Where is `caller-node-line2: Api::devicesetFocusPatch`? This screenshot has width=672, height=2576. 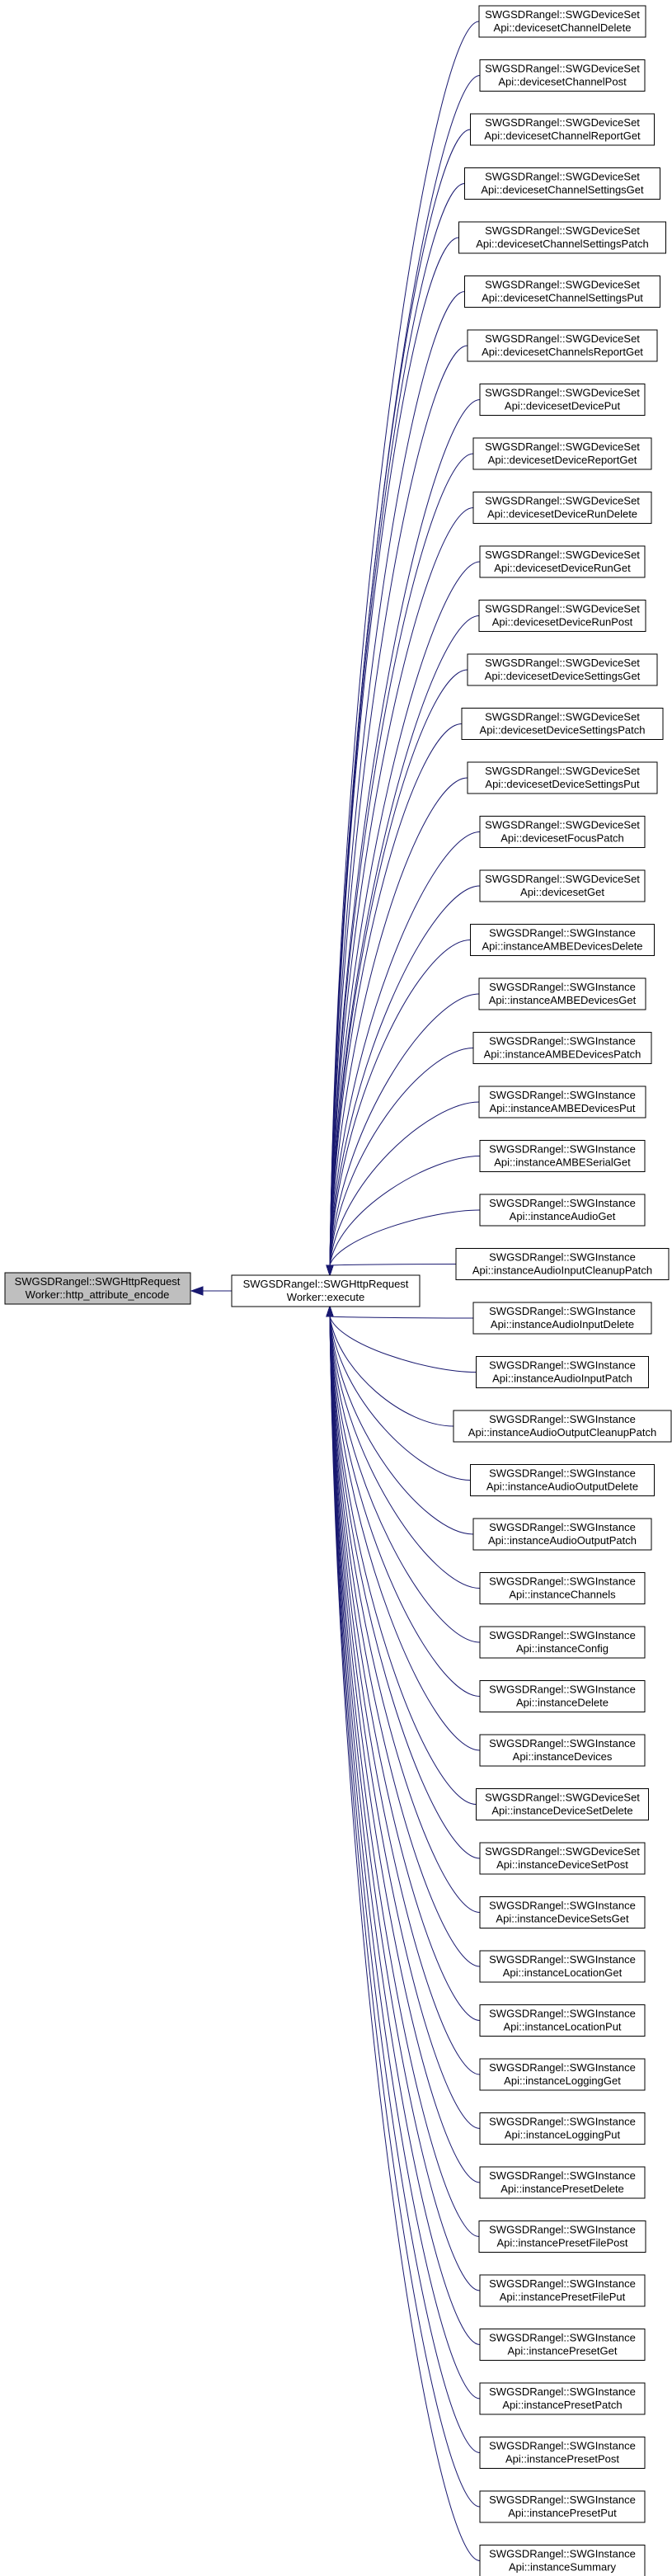
caller-node-line2: Api::devicesetFocusPatch is located at coordinates (562, 838).